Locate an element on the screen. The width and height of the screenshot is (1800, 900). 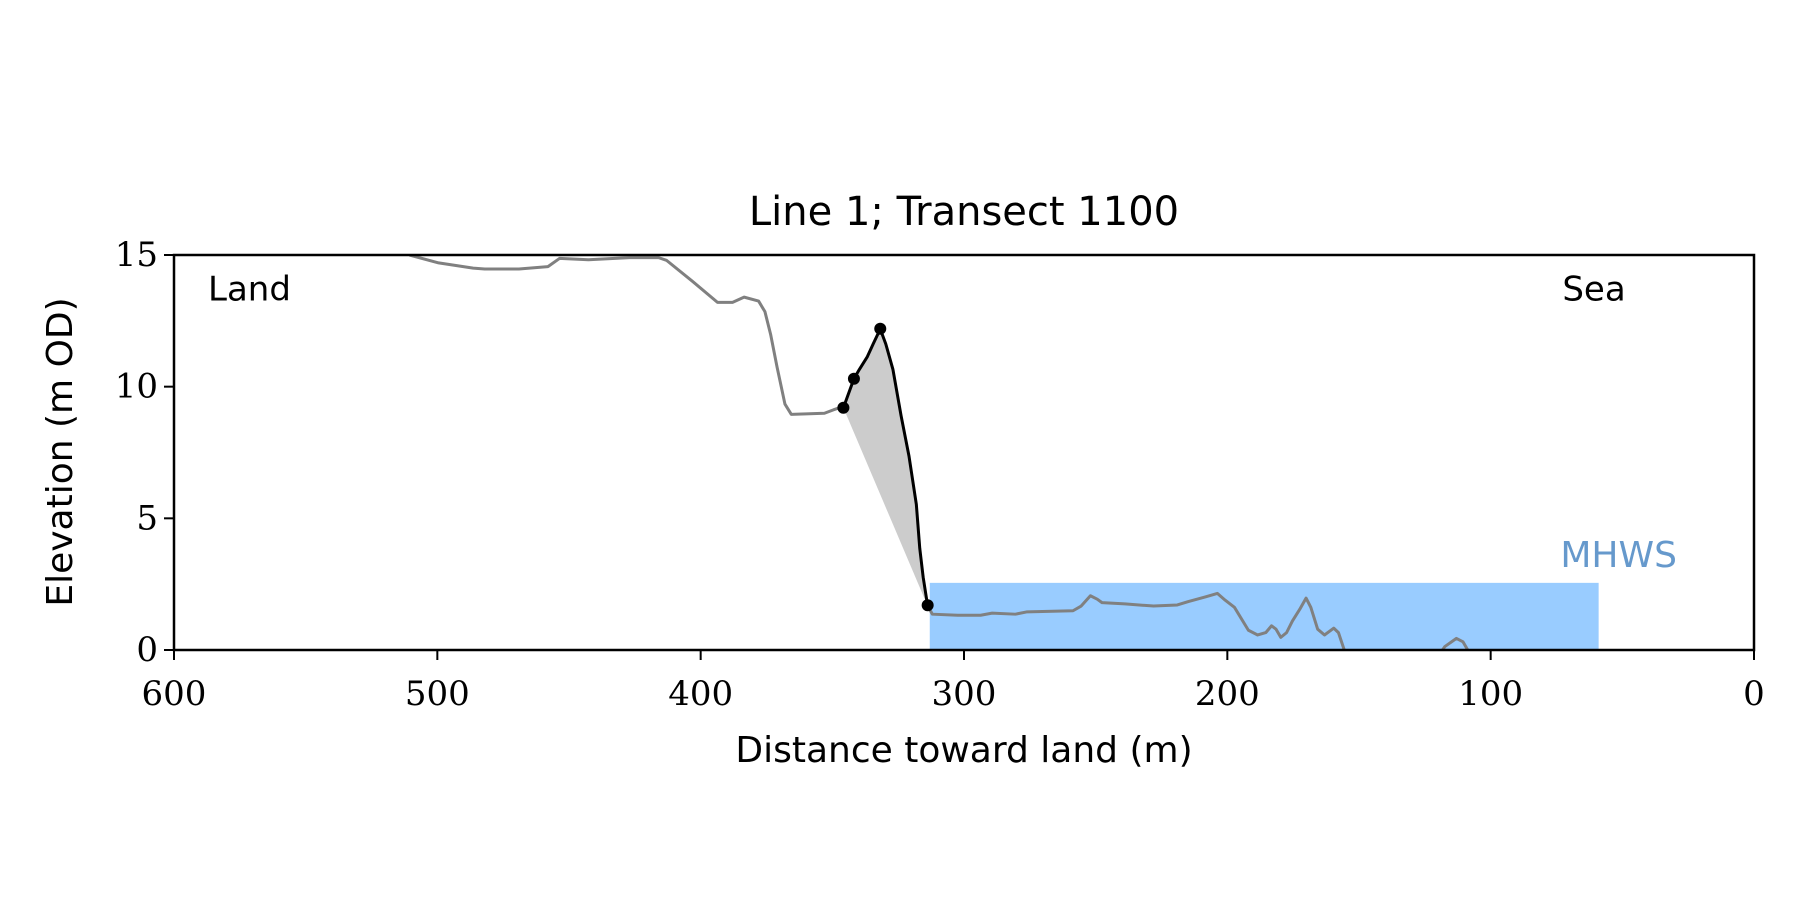
y-tick-label: 0 is located at coordinates (147, 650).